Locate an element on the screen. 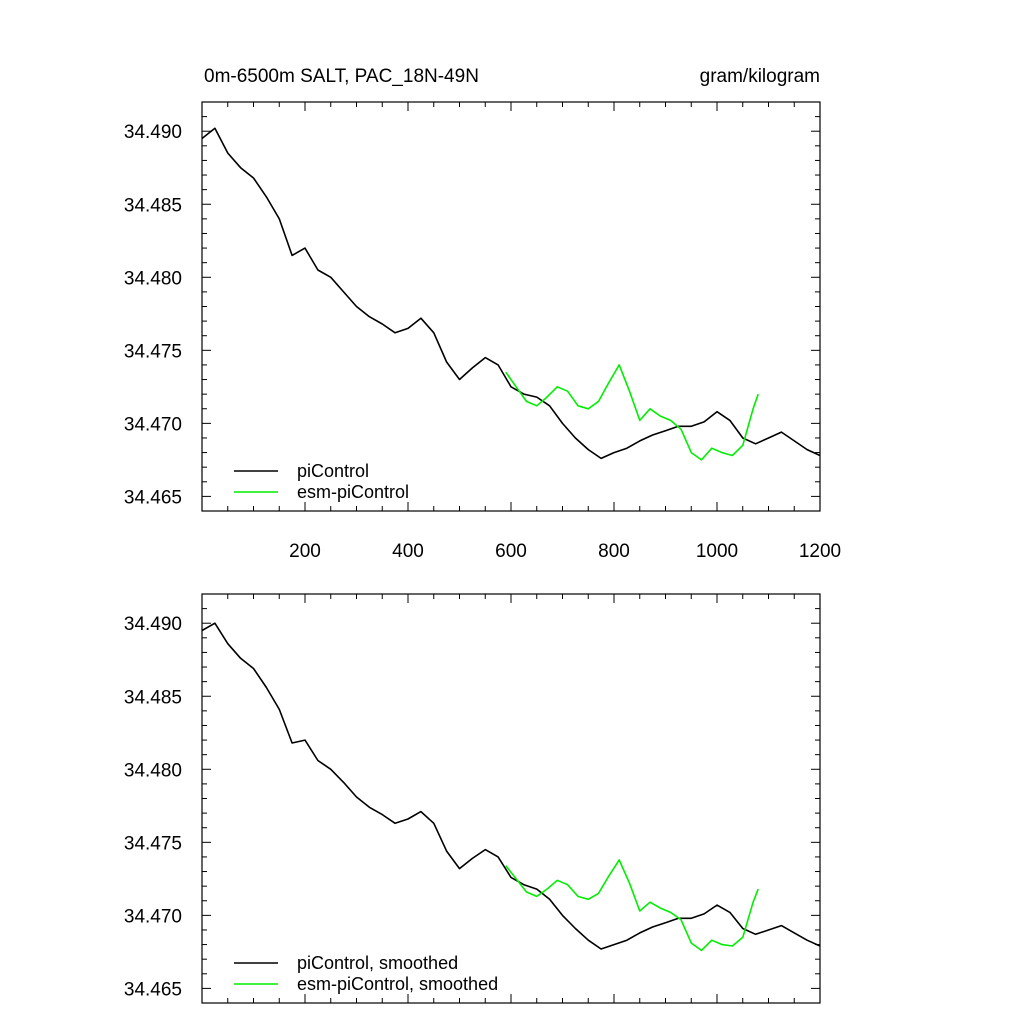 The width and height of the screenshot is (1024, 1024). x-tick-label: 1000 is located at coordinates (717, 551).